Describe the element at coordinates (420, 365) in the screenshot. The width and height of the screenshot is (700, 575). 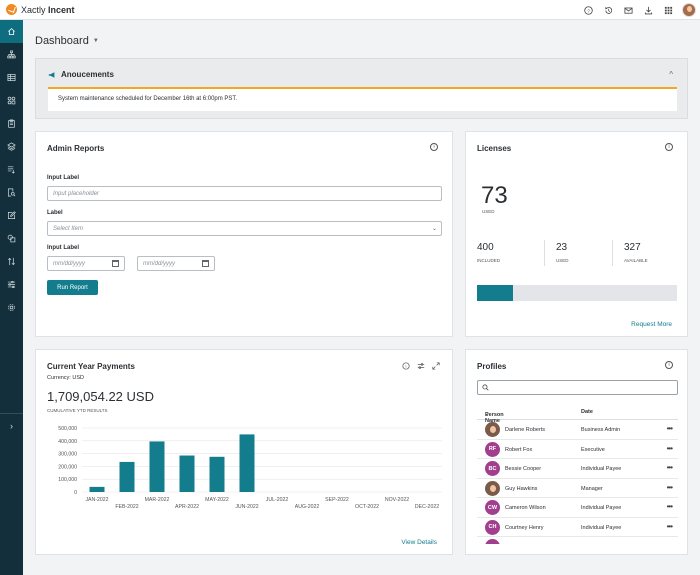
I see `filter-sliders-icon` at that location.